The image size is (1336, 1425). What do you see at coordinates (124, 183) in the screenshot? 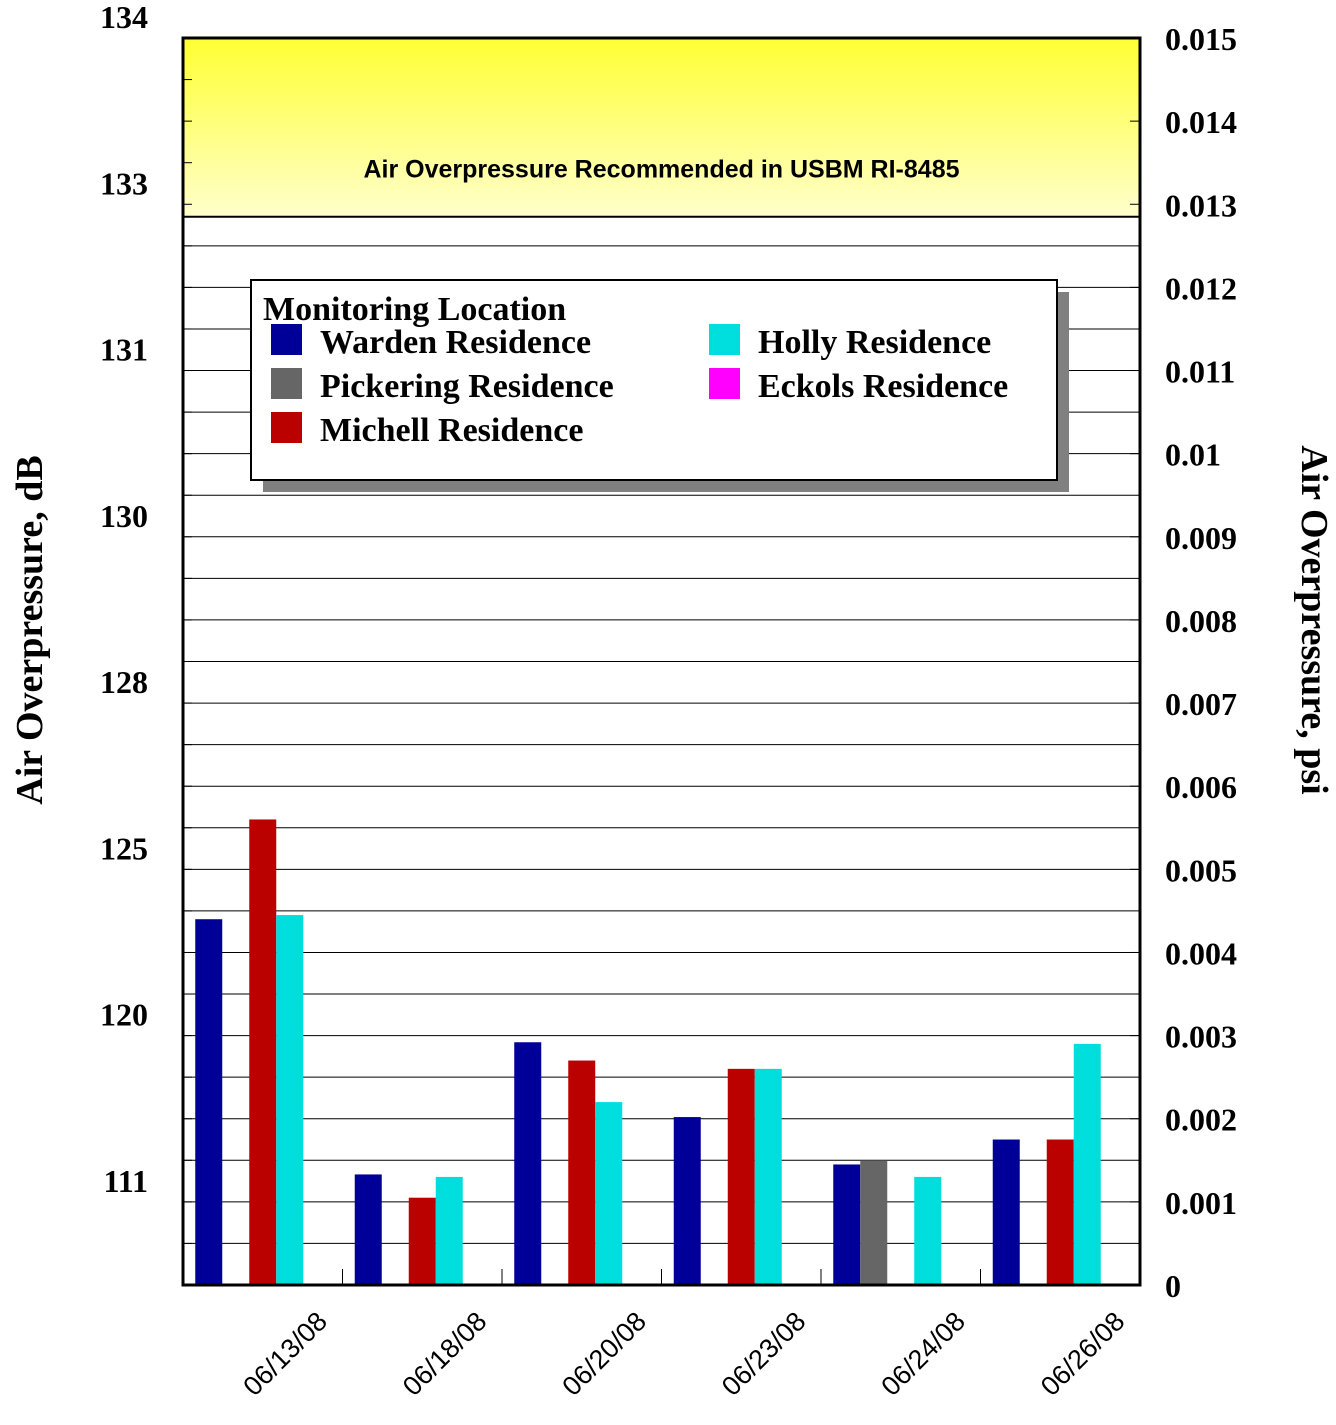
I see `y-tick-label: 133` at bounding box center [124, 183].